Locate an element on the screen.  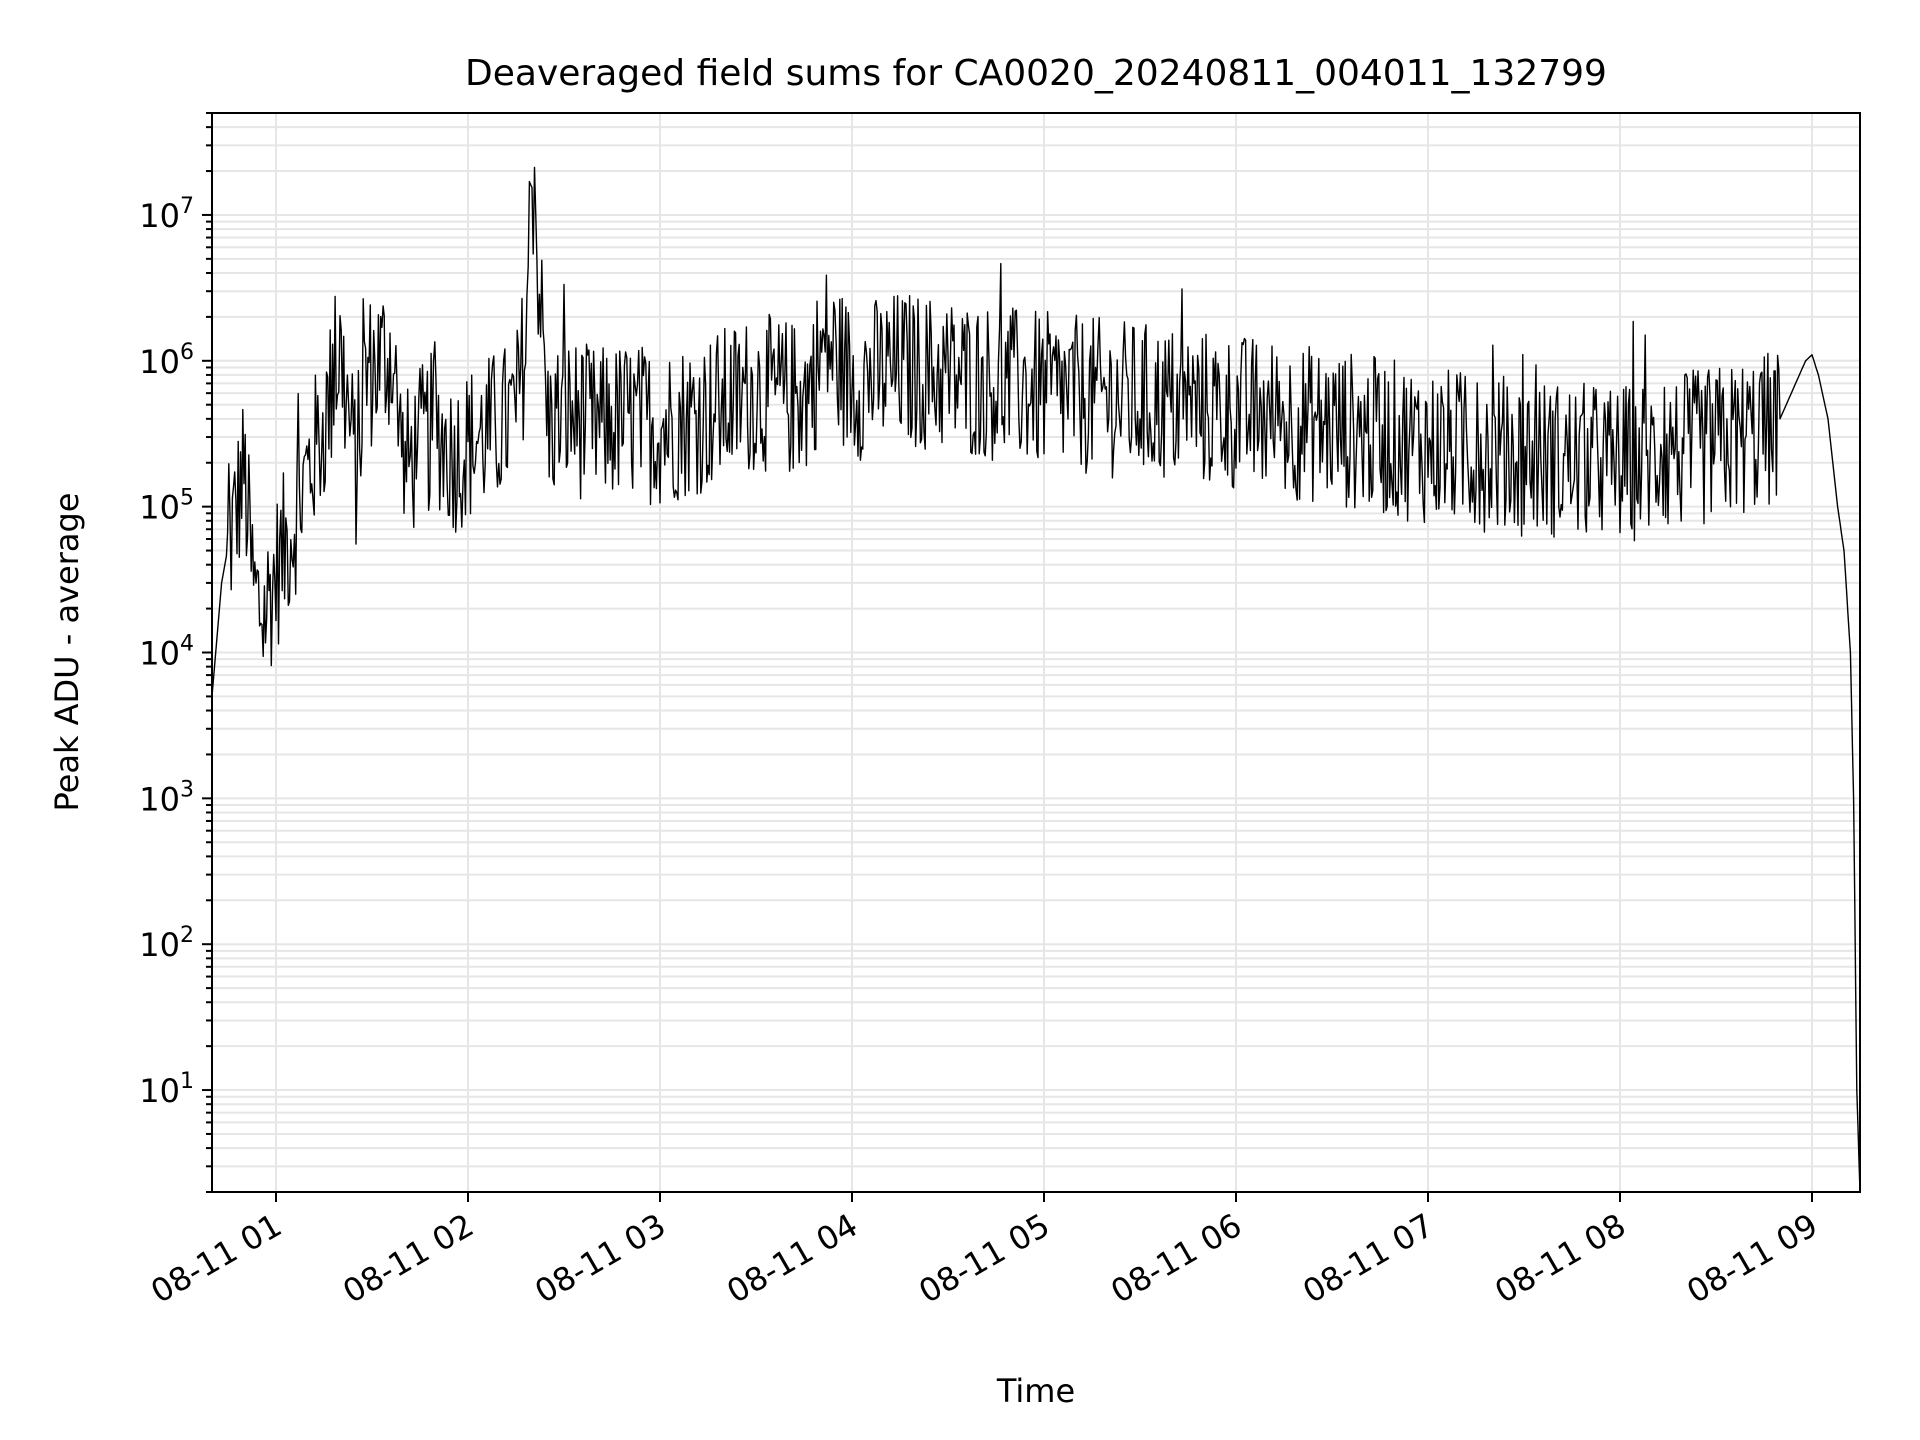
y-tick-label: 106 is located at coordinates (166, 360).